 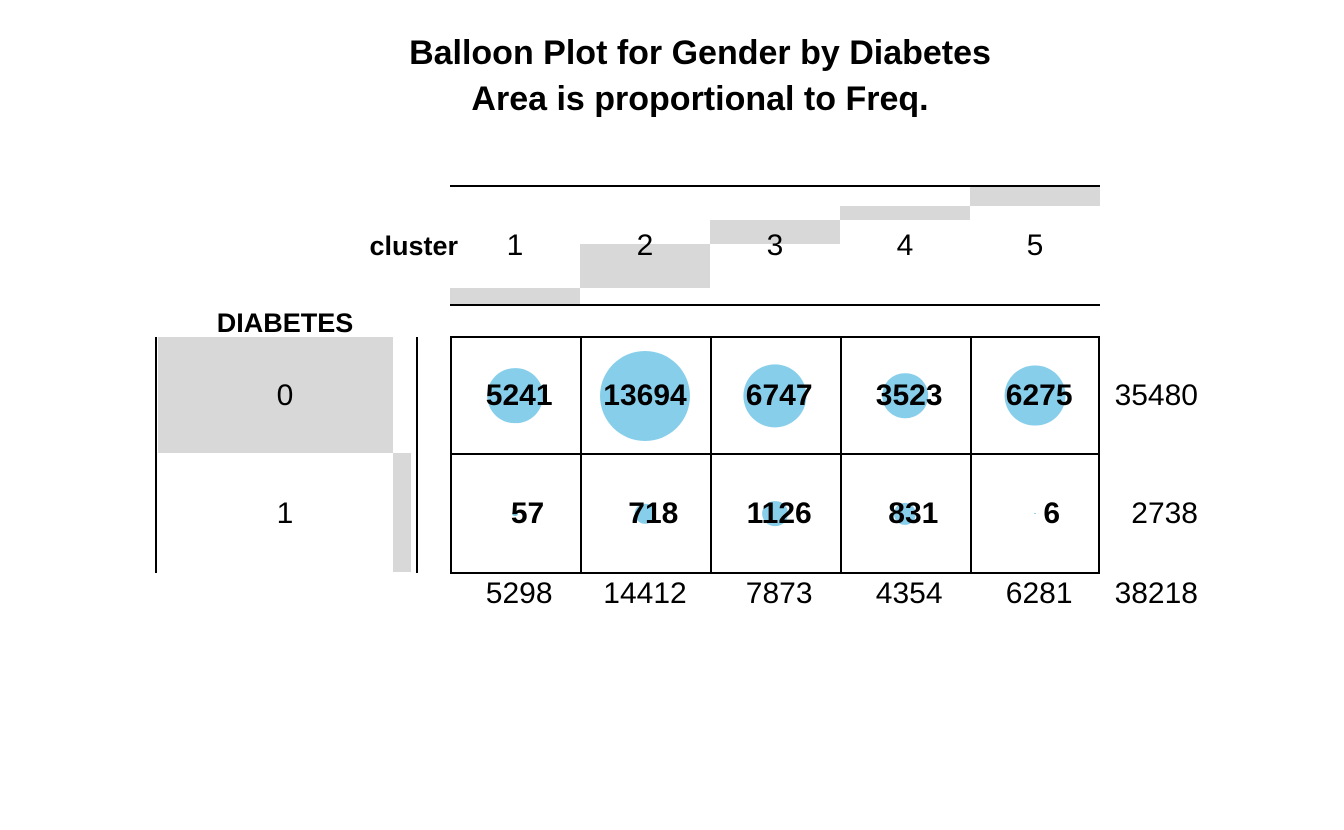 I want to click on table-cell: 718, so click(x=645, y=513).